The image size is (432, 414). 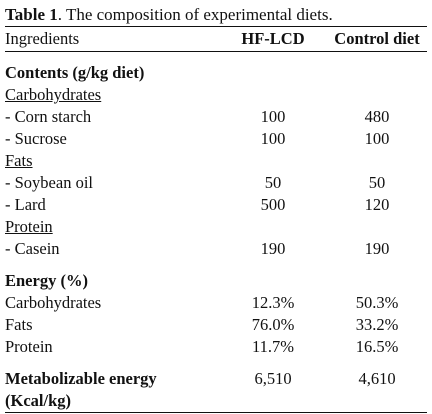 What do you see at coordinates (273, 324) in the screenshot?
I see `hf-lcd-value: 76.0%` at bounding box center [273, 324].